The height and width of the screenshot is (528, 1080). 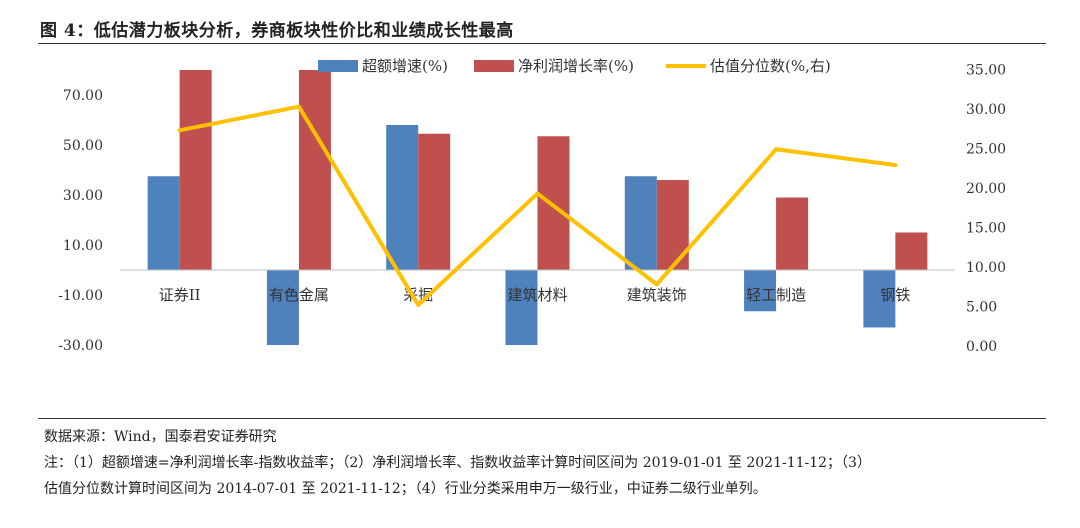 What do you see at coordinates (277, 31) in the screenshot?
I see `figure-title: 图 4：低估潜力板块分析，券商板块性价比和业绩成长性最高` at bounding box center [277, 31].